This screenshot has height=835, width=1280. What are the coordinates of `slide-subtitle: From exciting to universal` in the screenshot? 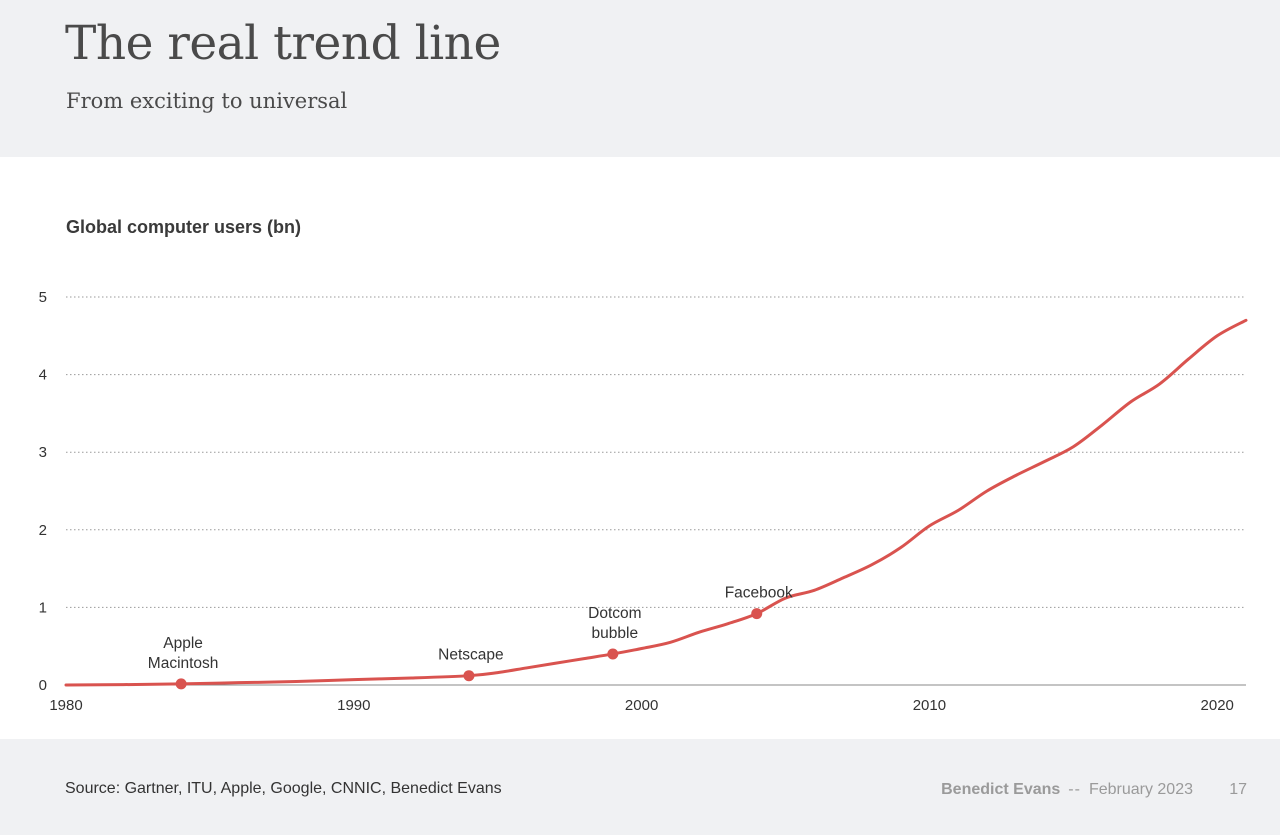 It's located at (207, 101).